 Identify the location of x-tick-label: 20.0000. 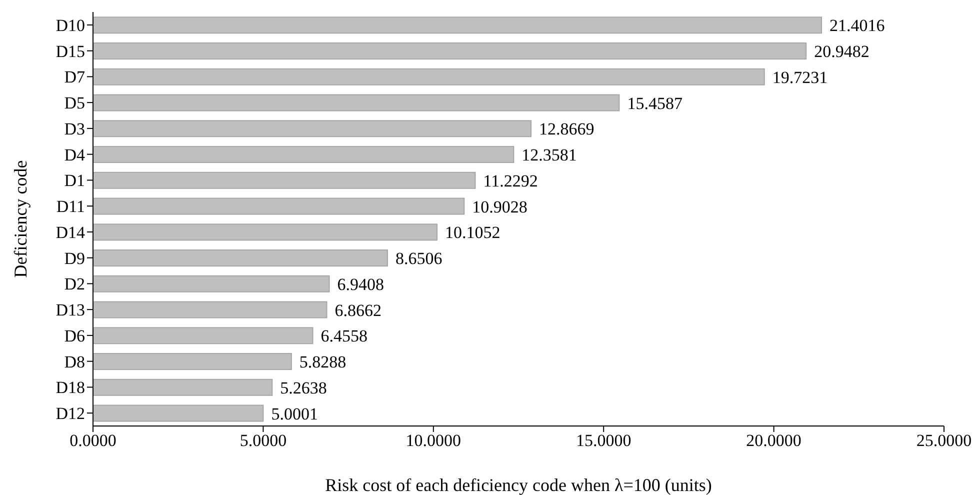
(774, 440).